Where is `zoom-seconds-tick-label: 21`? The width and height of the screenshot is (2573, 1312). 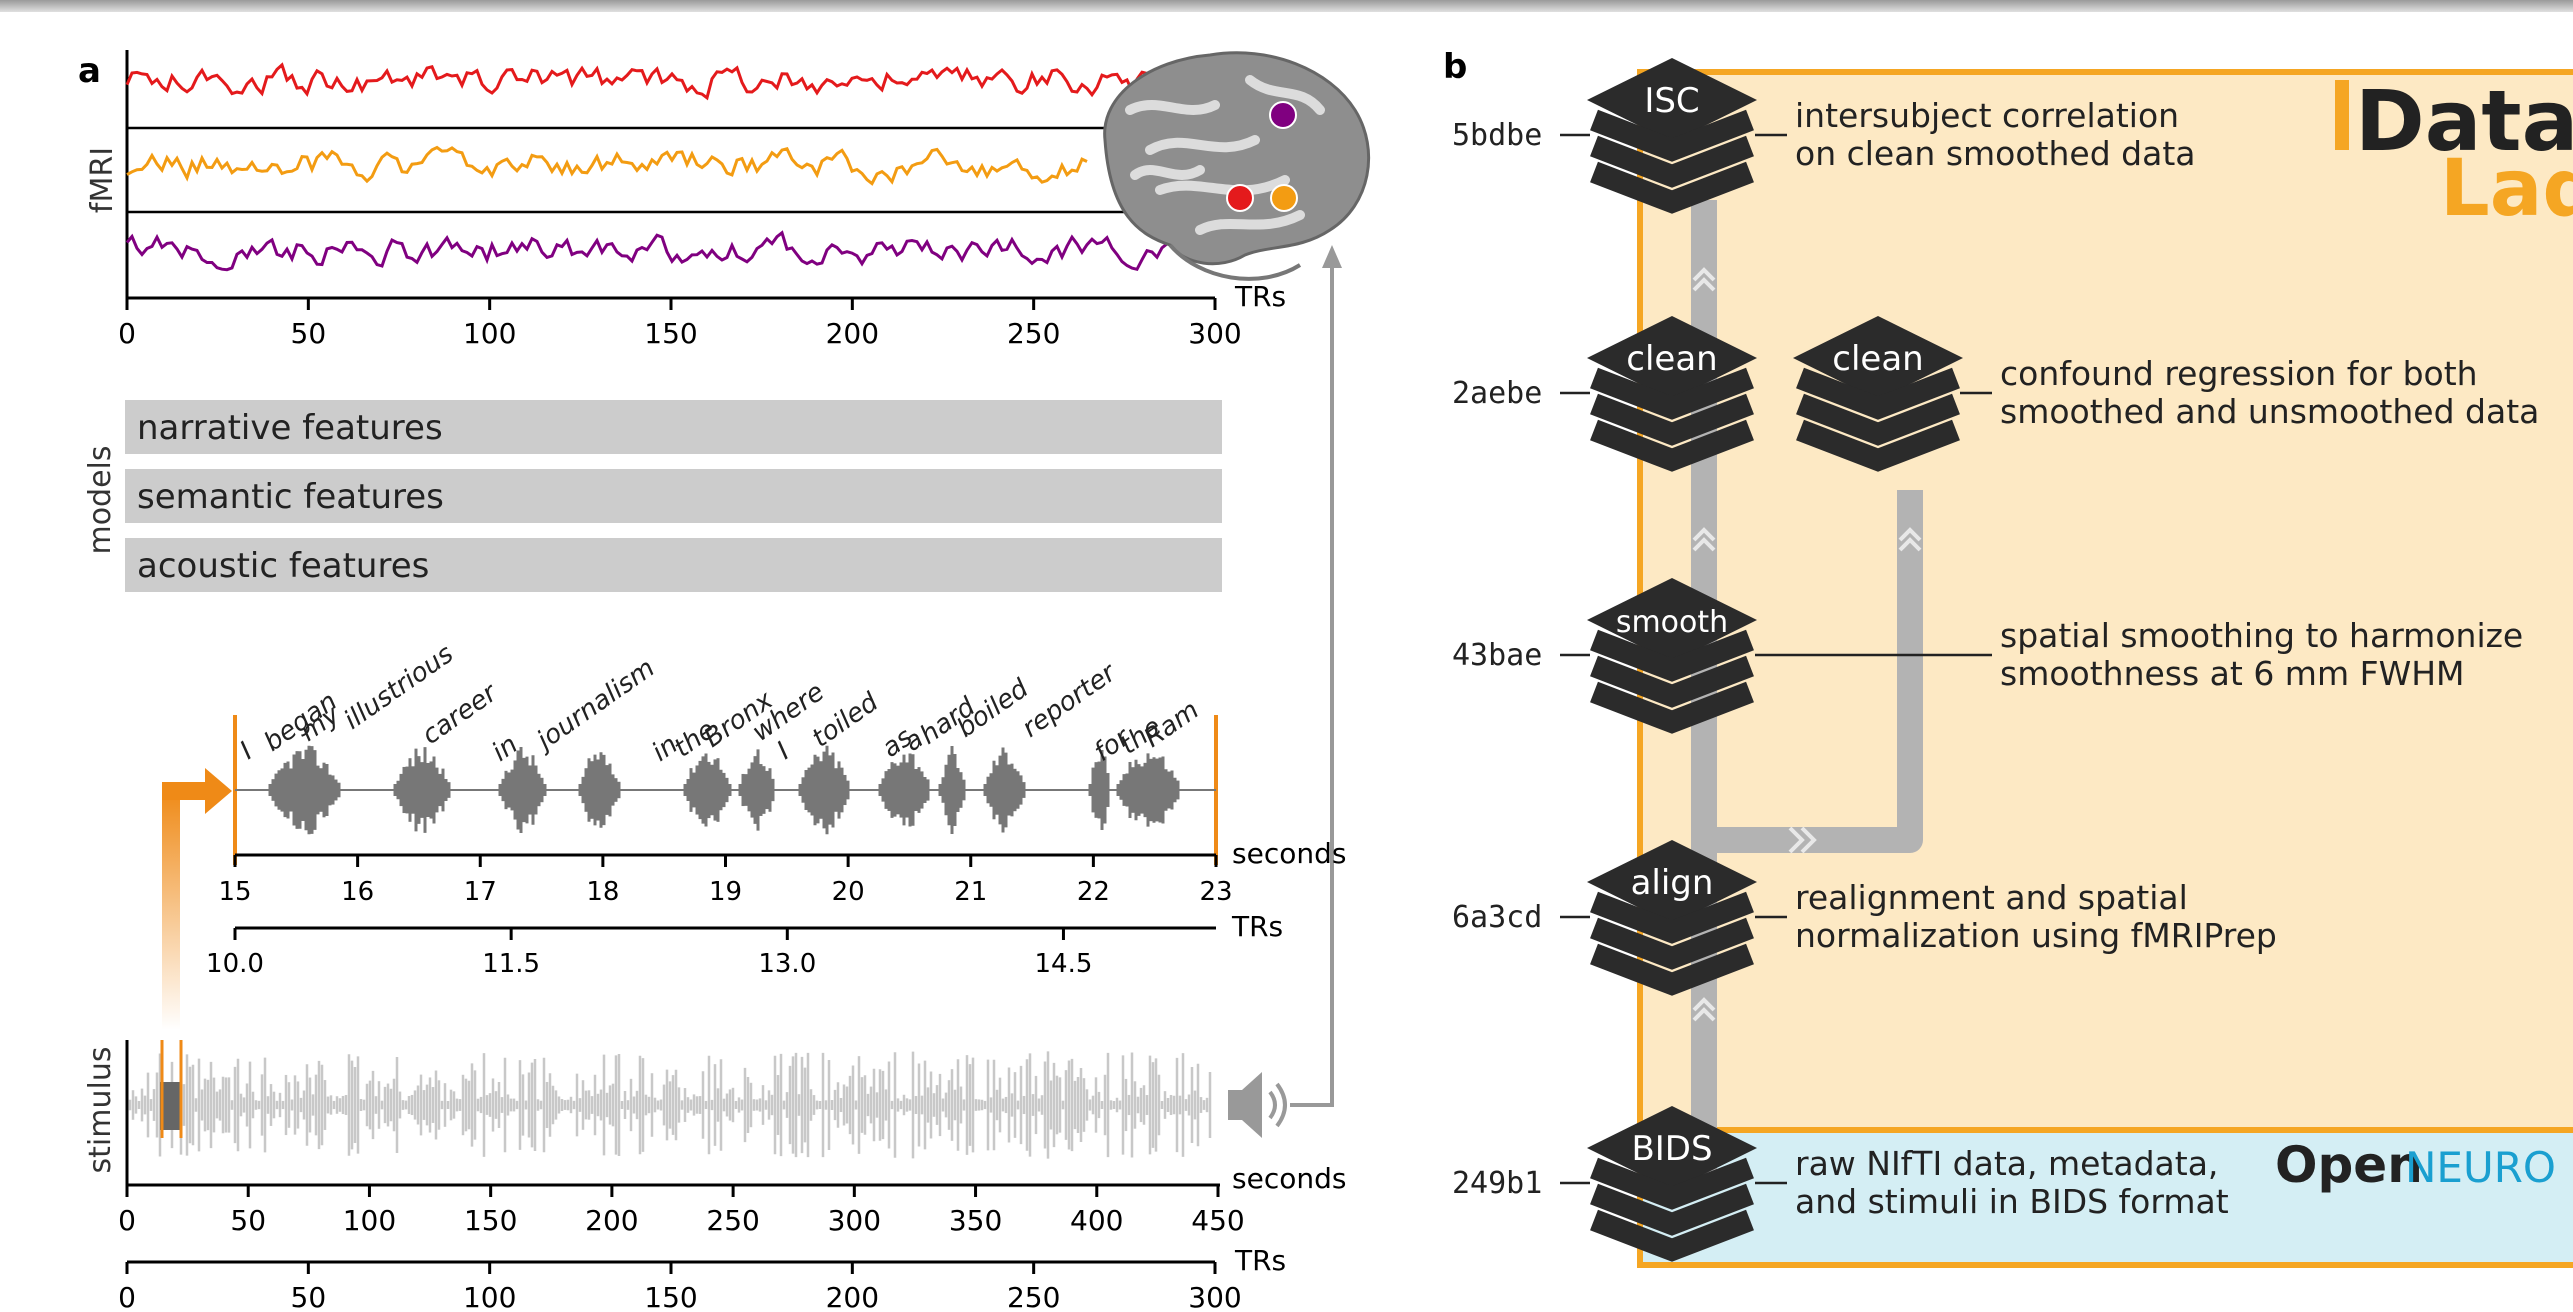
zoom-seconds-tick-label: 21 is located at coordinates (970, 892).